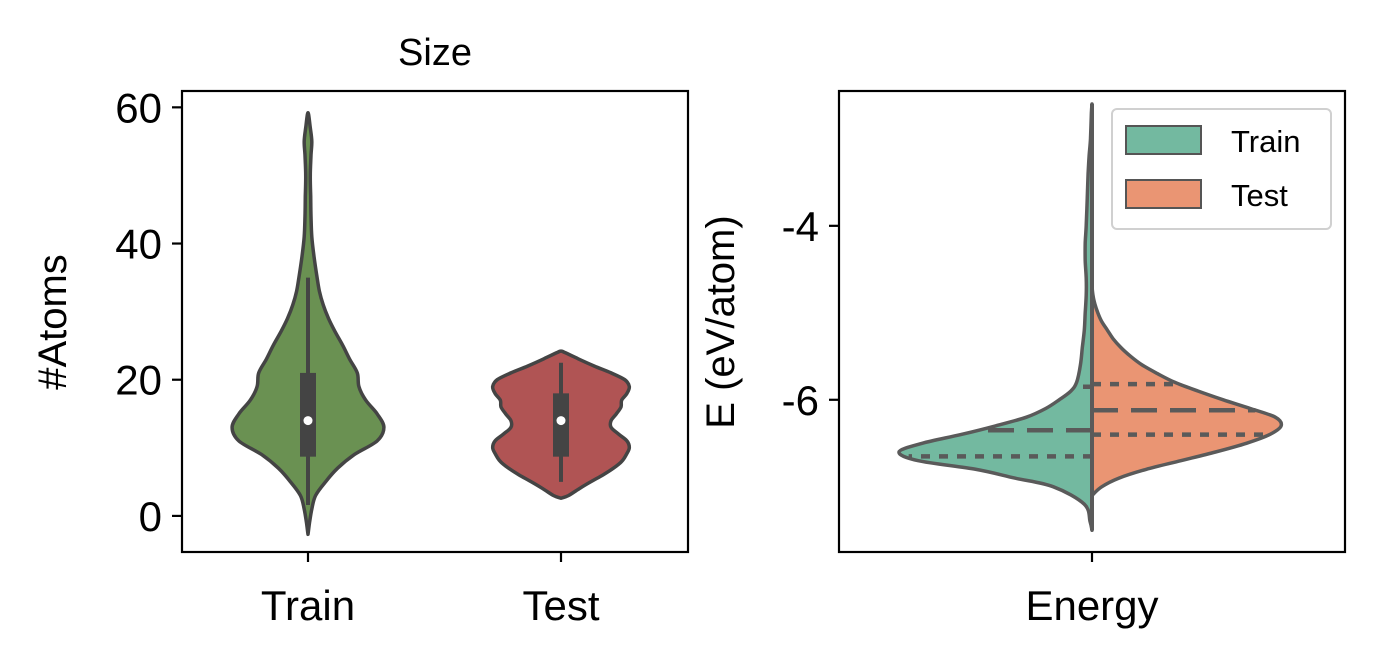 Image resolution: width=1374 pixels, height=662 pixels. Describe the element at coordinates (148, 312) in the screenshot. I see `size-y-ticks: 0 20 40 60` at that location.